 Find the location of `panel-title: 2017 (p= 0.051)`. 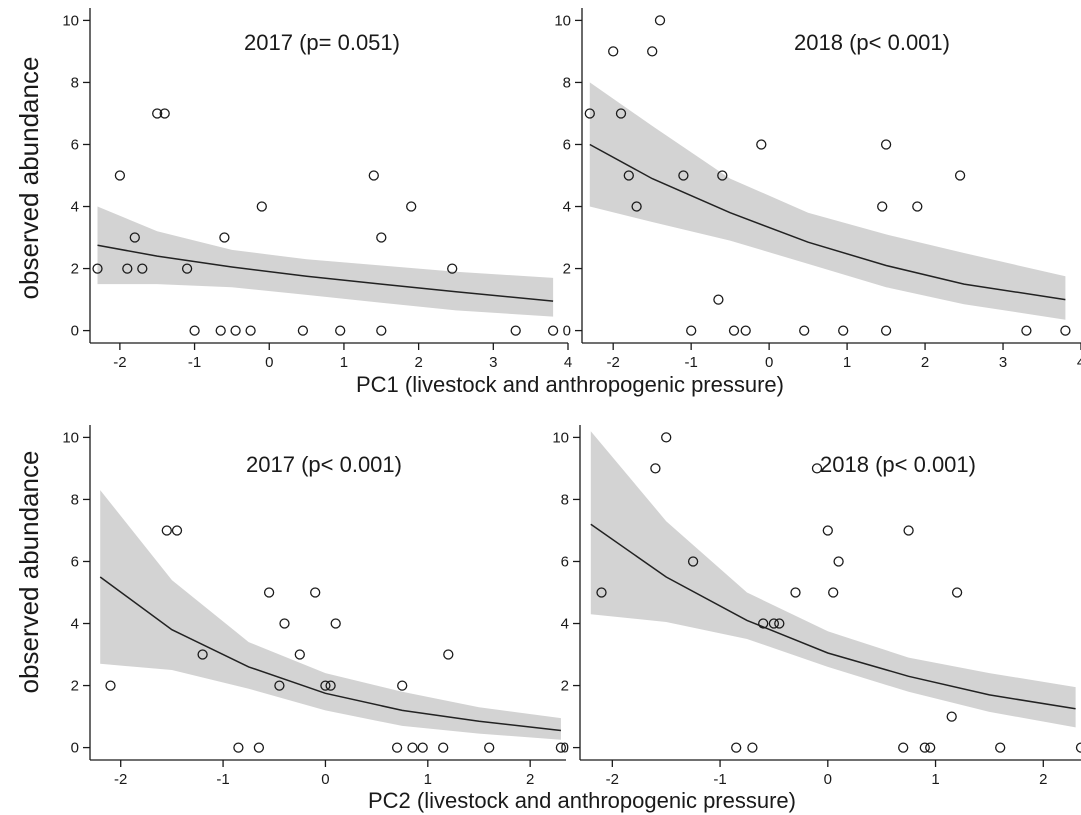

panel-title: 2017 (p= 0.051) is located at coordinates (322, 42).